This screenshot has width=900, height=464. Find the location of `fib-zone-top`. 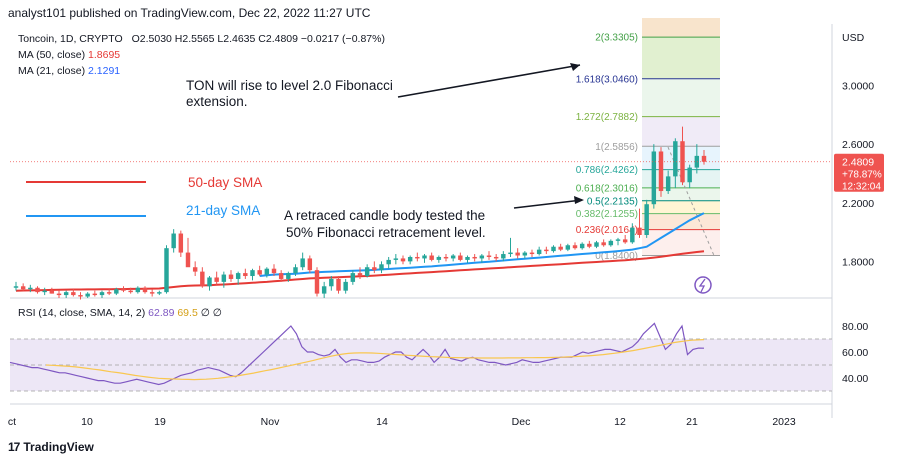

fib-zone-top is located at coordinates (681, 28).